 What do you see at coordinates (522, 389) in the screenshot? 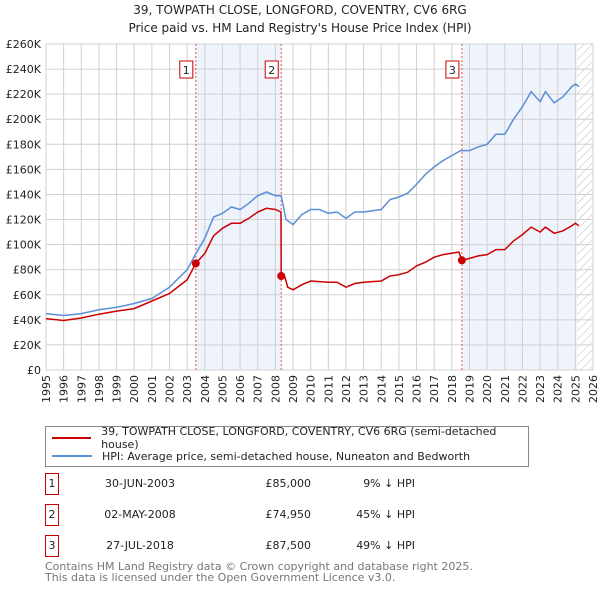
I see `x-tick-label: 2022` at bounding box center [522, 389].